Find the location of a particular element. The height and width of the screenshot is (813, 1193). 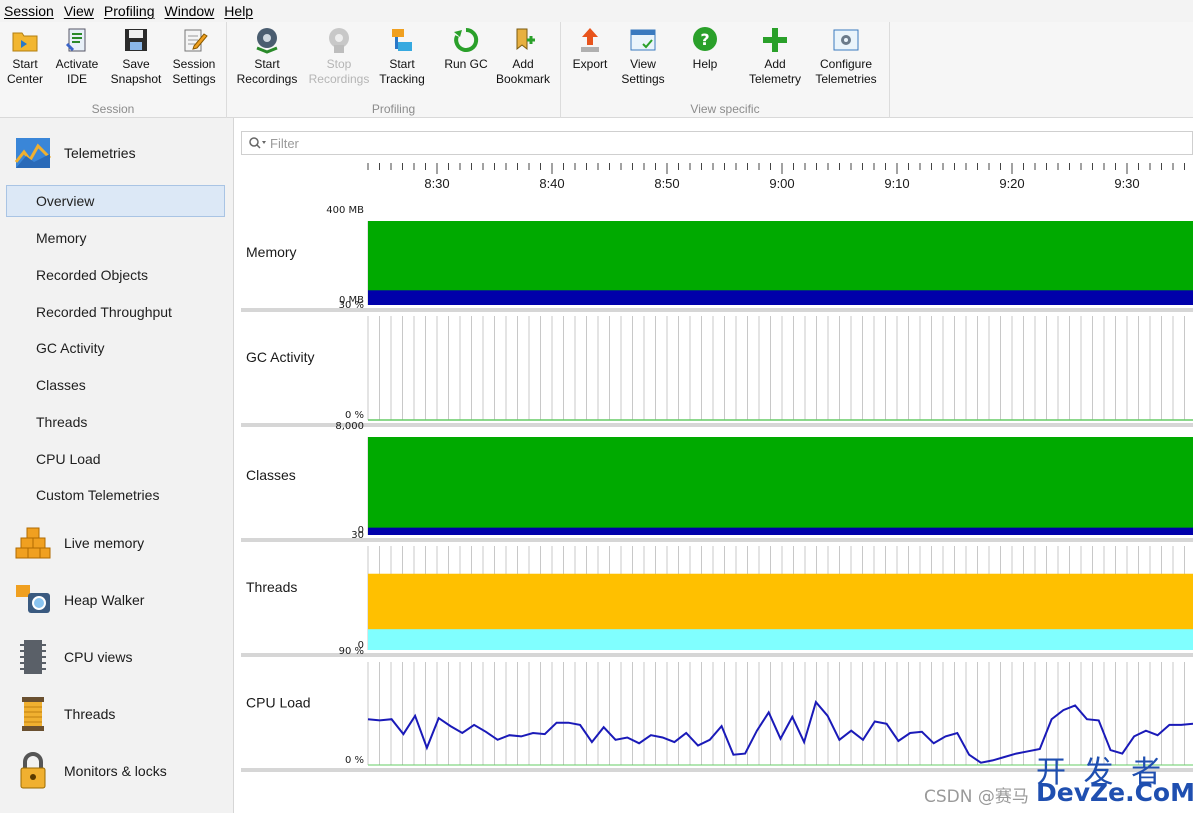

cpu-chip-icon is located at coordinates (33, 657).